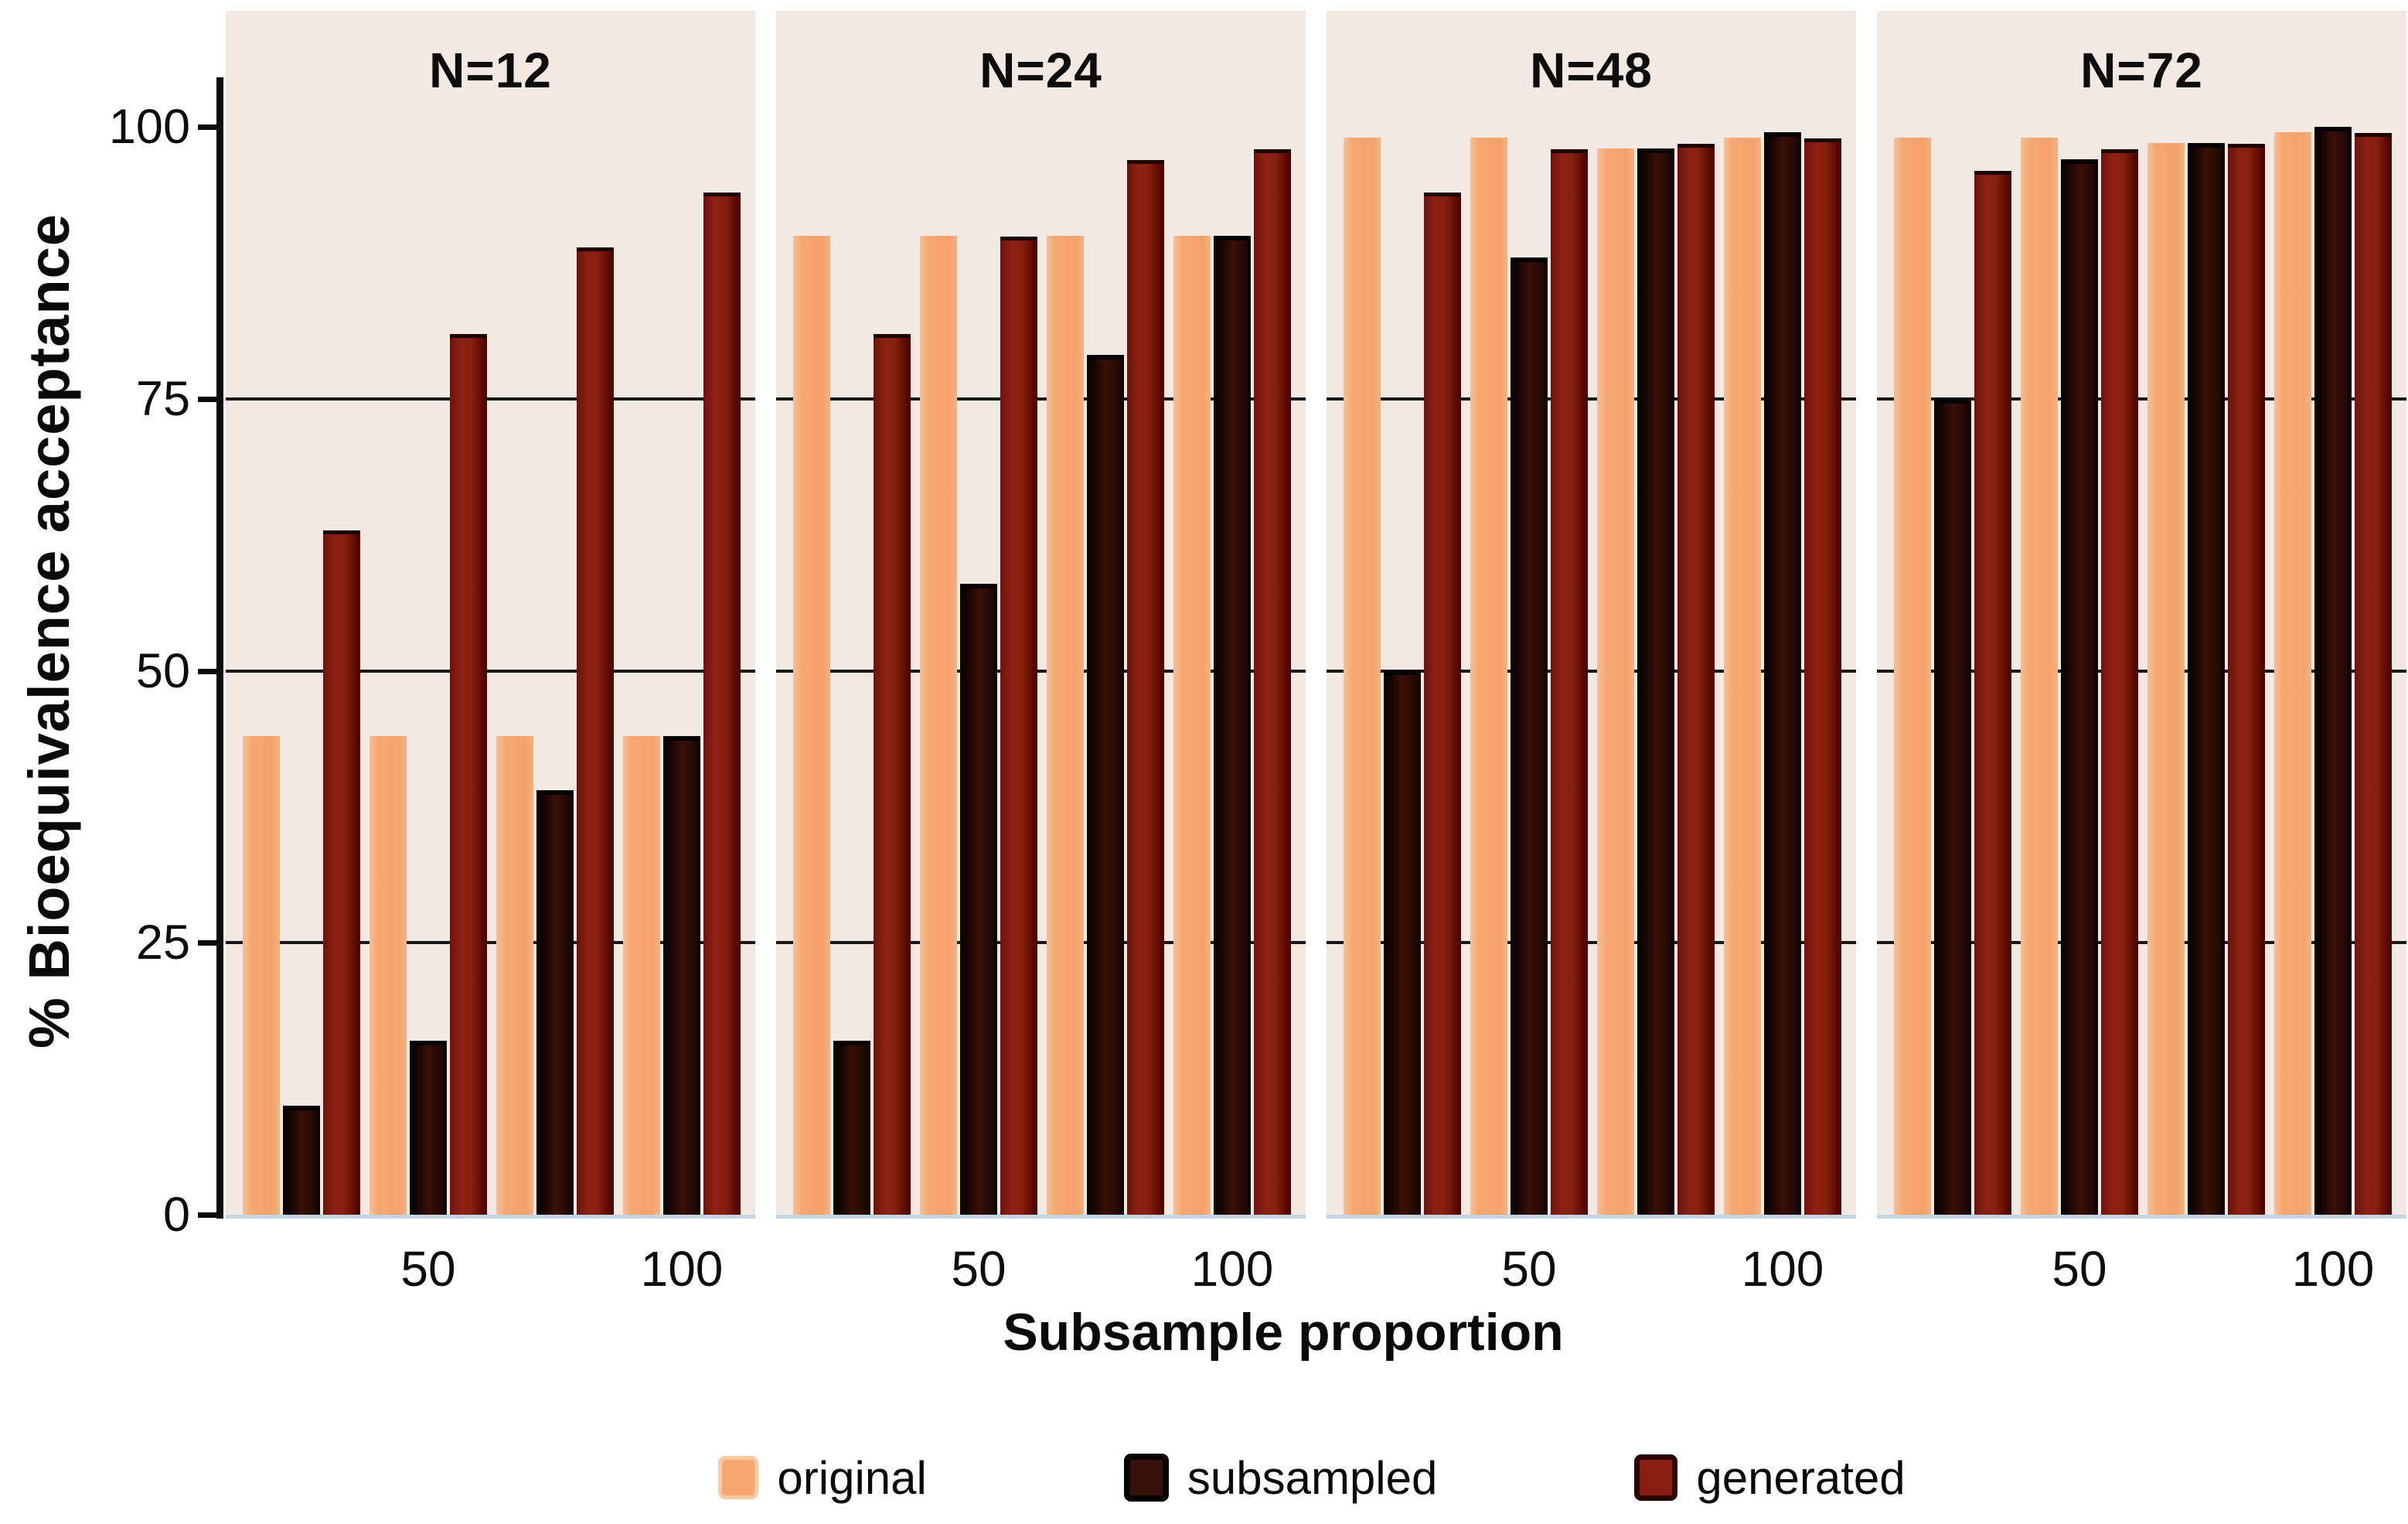 This screenshot has width=2408, height=1524. What do you see at coordinates (739, 1477) in the screenshot?
I see `original-swatch-icon` at bounding box center [739, 1477].